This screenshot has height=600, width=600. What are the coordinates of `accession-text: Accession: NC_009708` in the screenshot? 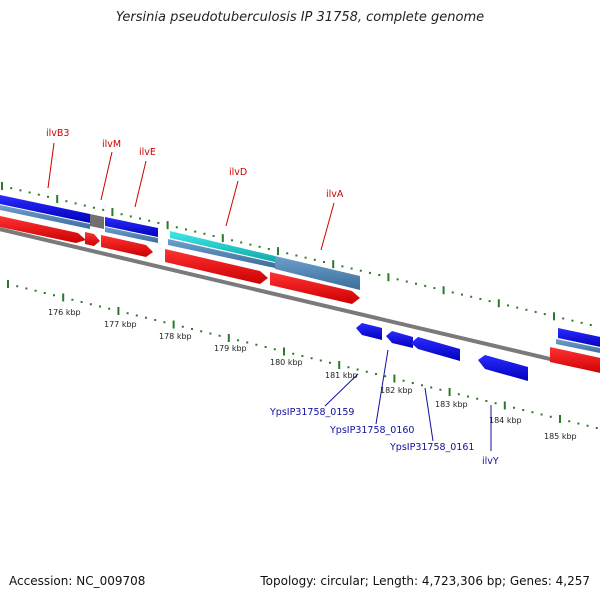 It's located at (77, 581).